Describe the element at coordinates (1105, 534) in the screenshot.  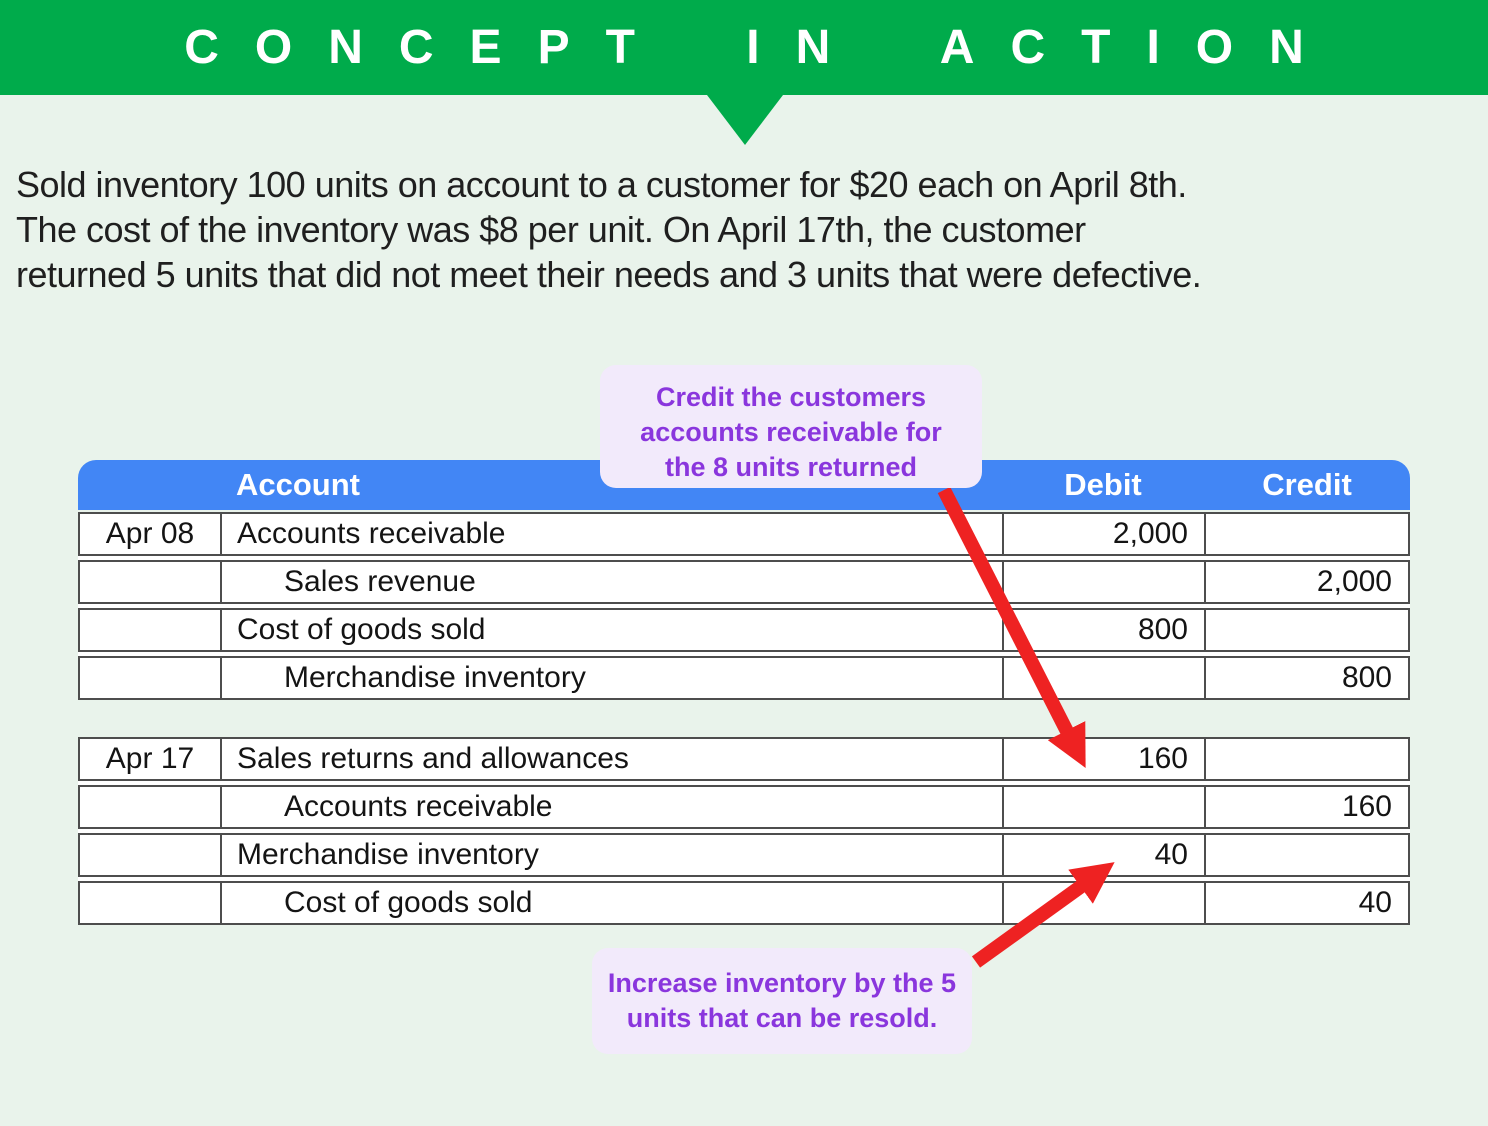
I see `debit-cell: 2,000` at that location.